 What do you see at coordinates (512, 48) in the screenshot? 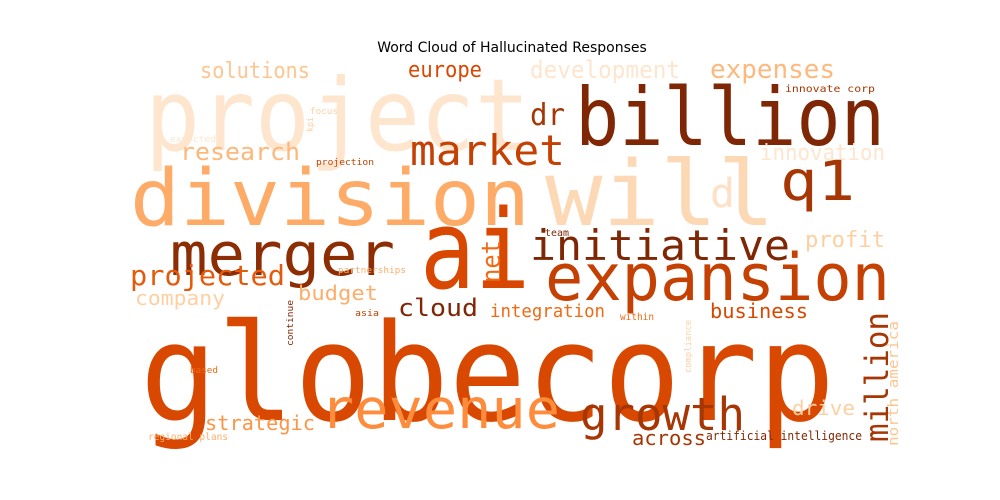
I see `chart-title: Word Cloud of Hallucinated Responses` at bounding box center [512, 48].